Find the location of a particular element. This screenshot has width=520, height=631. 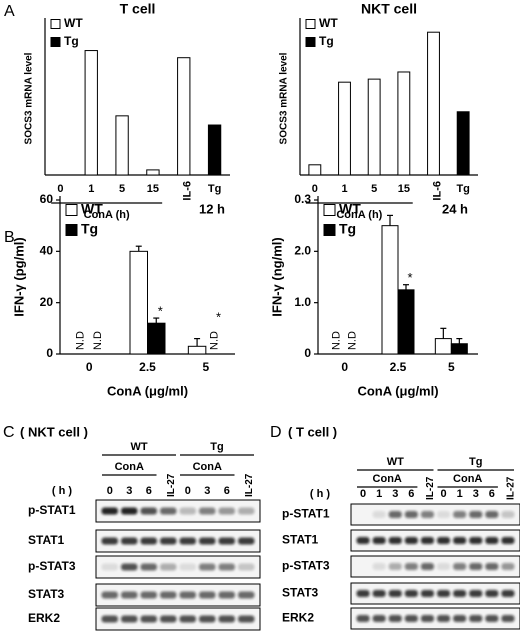

chart-title: NKT cell is located at coordinates (389, 9).